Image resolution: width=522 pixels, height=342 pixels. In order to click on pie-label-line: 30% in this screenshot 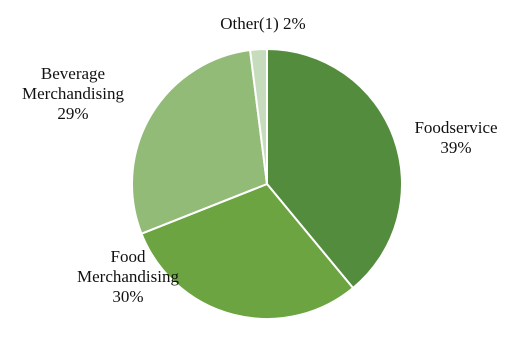, I will do `click(127, 296)`.